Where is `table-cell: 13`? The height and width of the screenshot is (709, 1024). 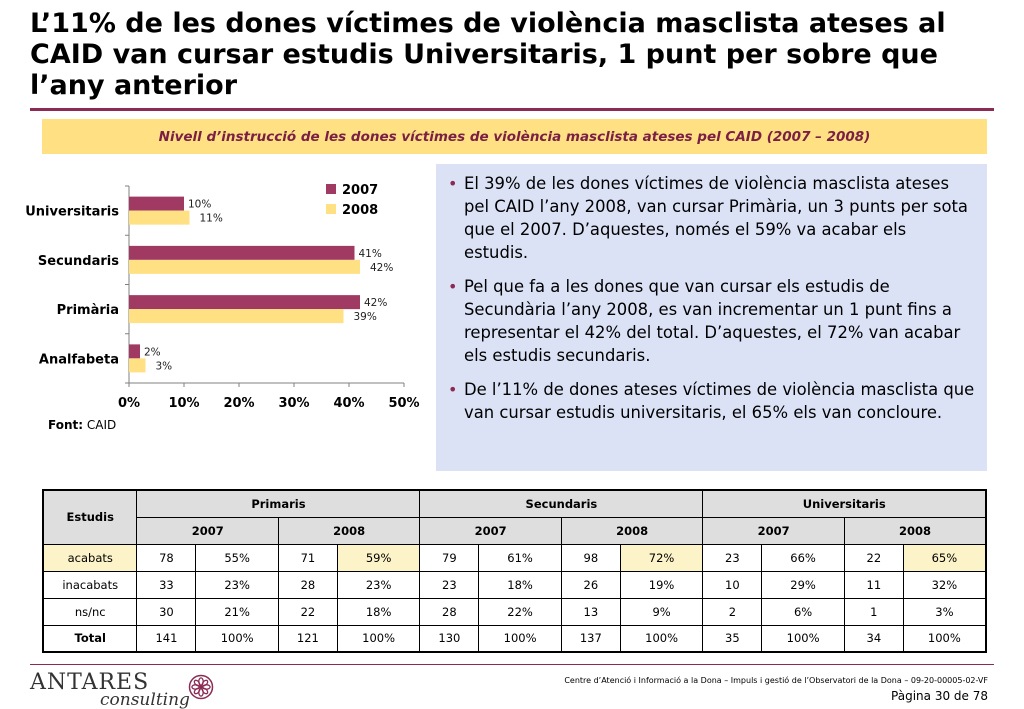
table-cell: 13 is located at coordinates (590, 611).